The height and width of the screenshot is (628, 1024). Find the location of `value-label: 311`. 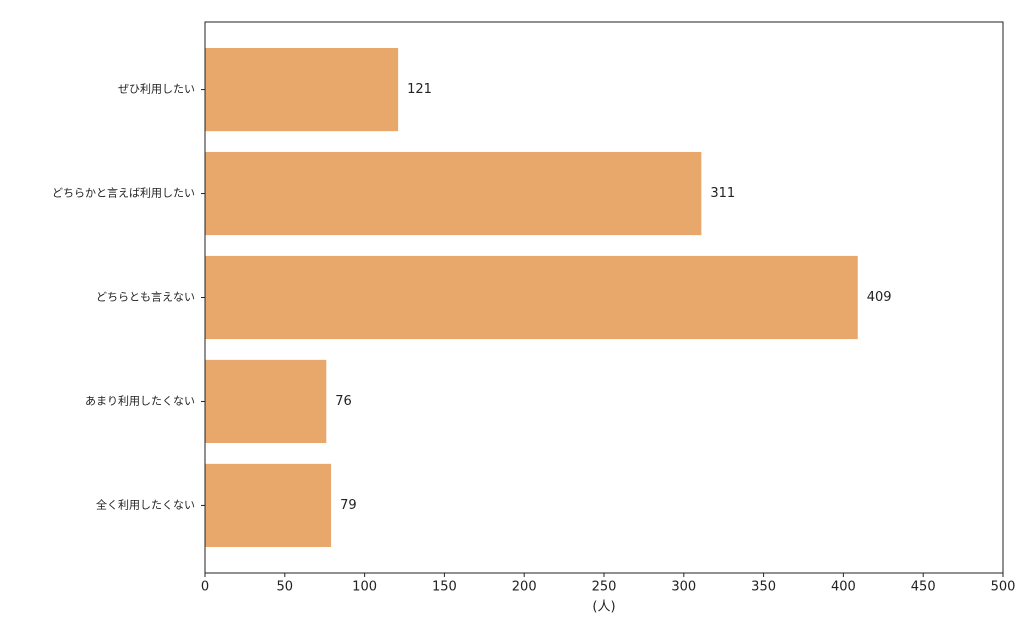

value-label: 311 is located at coordinates (722, 193).